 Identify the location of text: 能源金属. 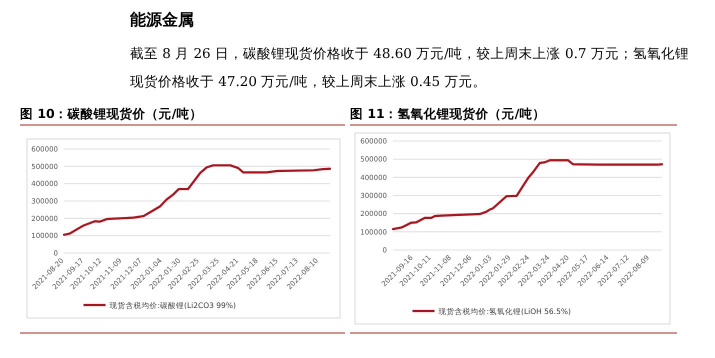
(162, 20).